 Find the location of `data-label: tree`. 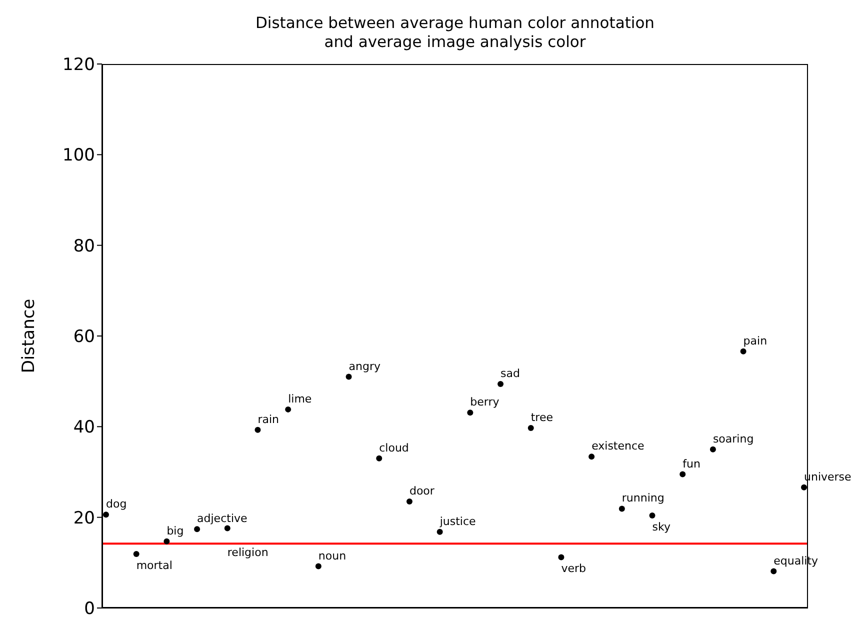

data-label: tree is located at coordinates (542, 417).